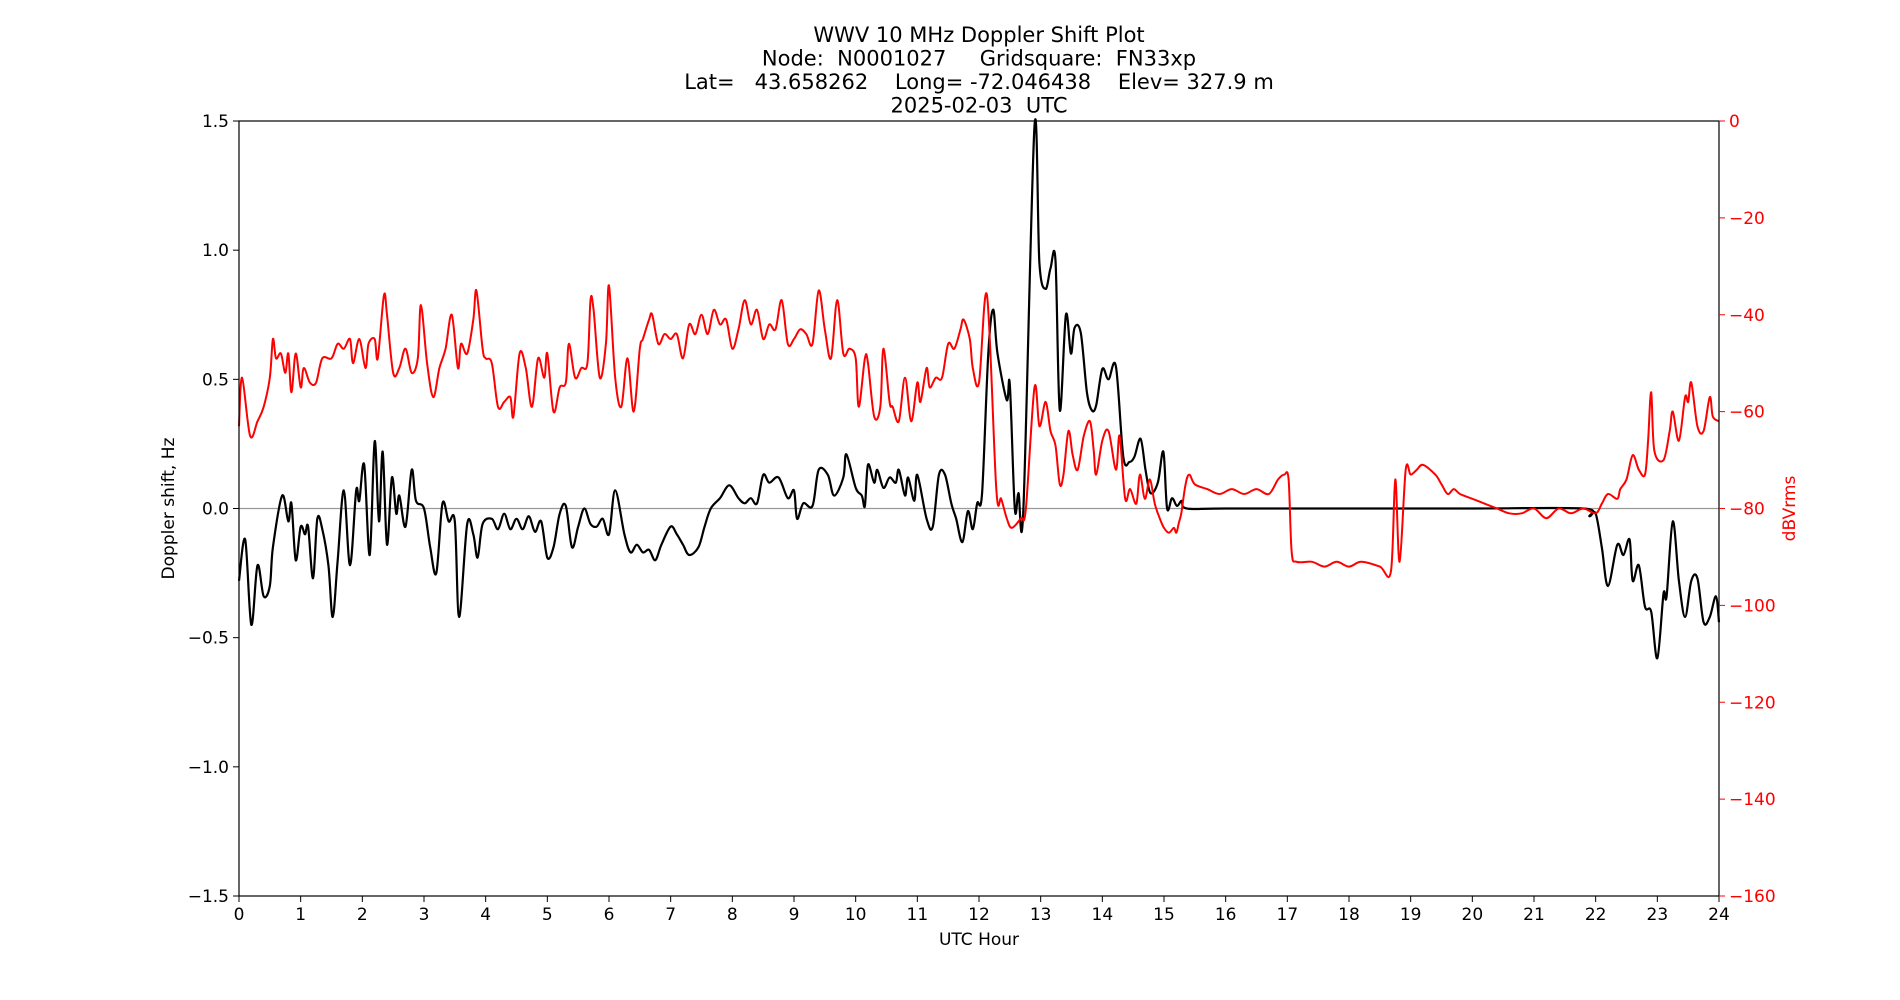  Describe the element at coordinates (1734, 122) in the screenshot. I see `y2-tick-label: 0` at that location.